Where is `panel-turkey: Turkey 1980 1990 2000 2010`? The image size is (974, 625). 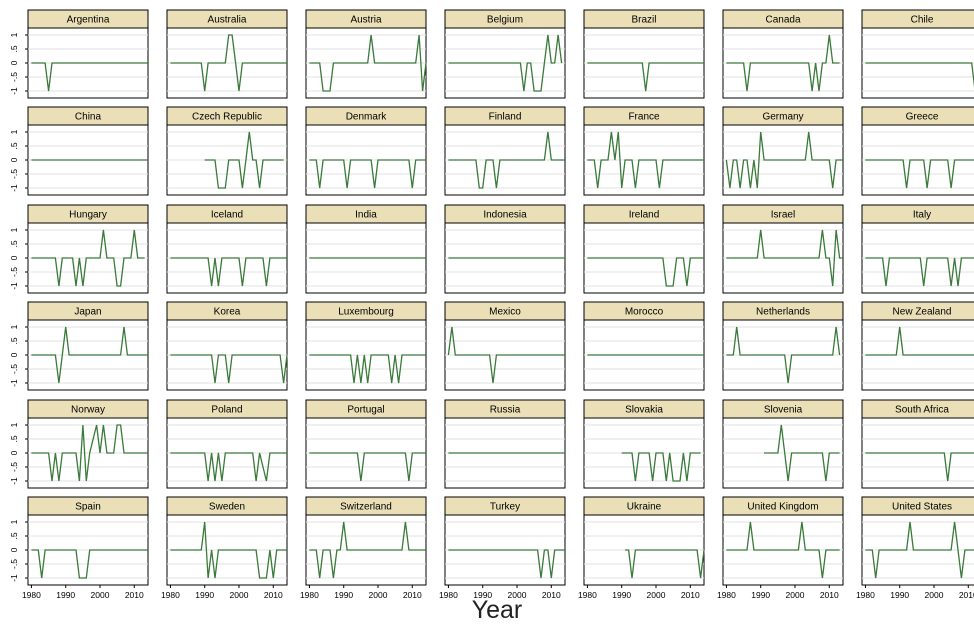 panel-turkey: Turkey 1980 1990 2000 2010 is located at coordinates (502, 548).